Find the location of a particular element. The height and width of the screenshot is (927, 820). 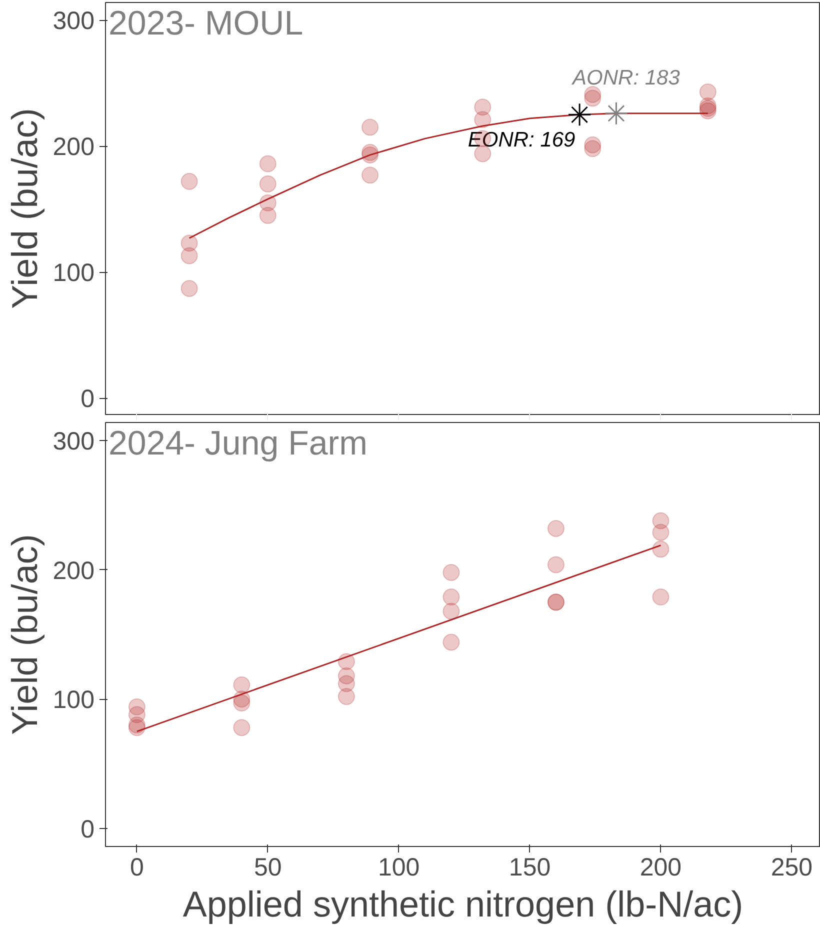

x-axis-title: Applied synthetic nitrogen (lb-N/ac) is located at coordinates (463, 904).